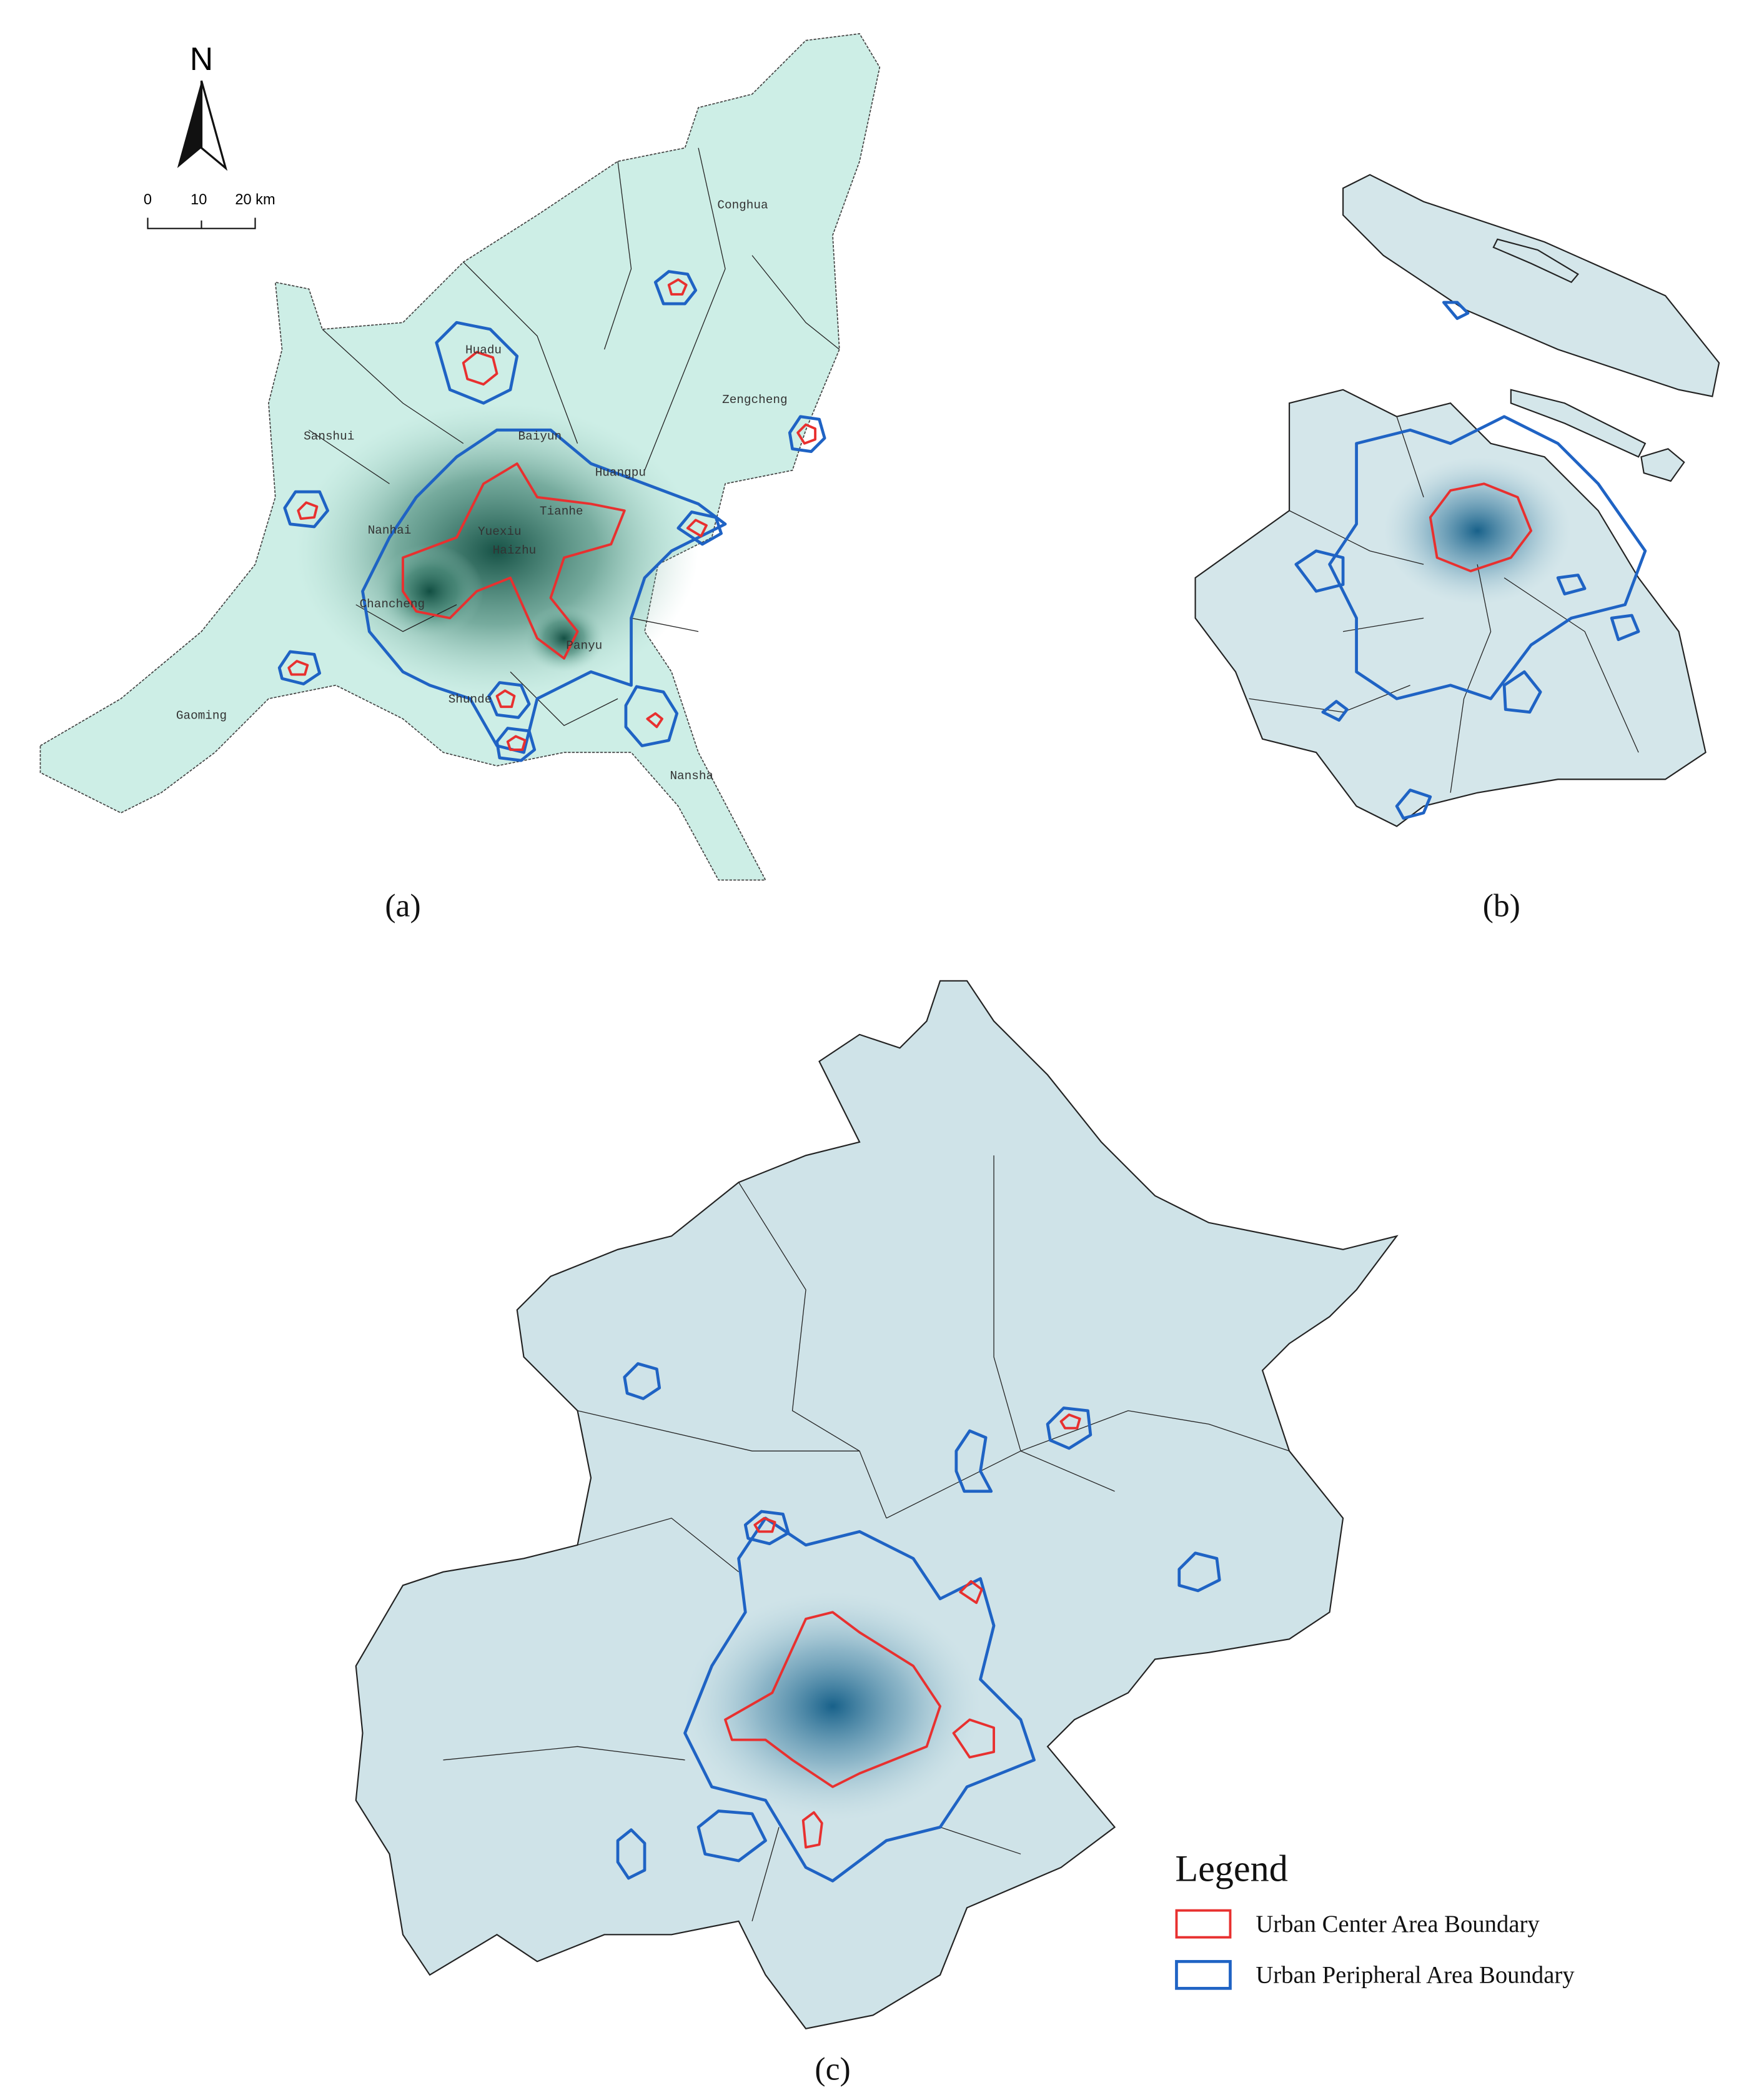  What do you see at coordinates (561, 512) in the screenshot?
I see `place-label: Tianhe` at bounding box center [561, 512].